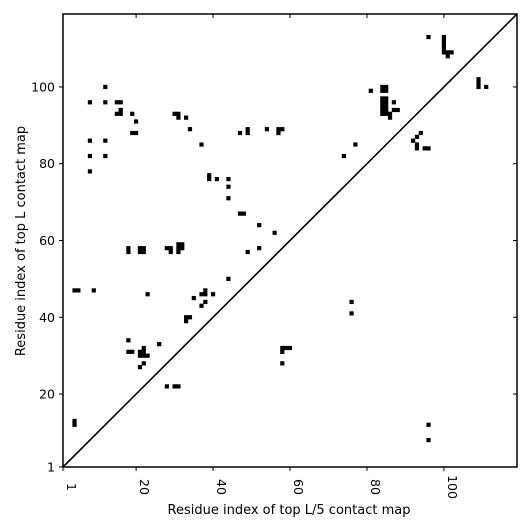  I want to click on y-tick-label: 40, so click(47, 317).